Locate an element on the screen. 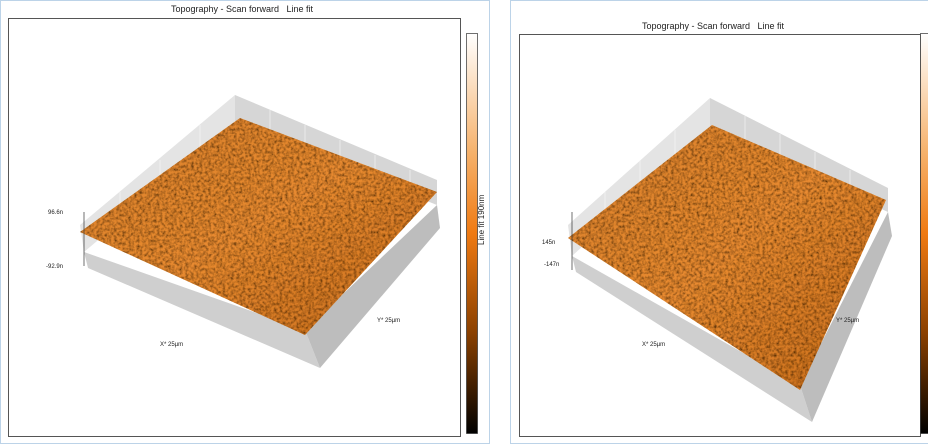 This screenshot has height=444, width=928. z-max-label: 145n is located at coordinates (548, 243).